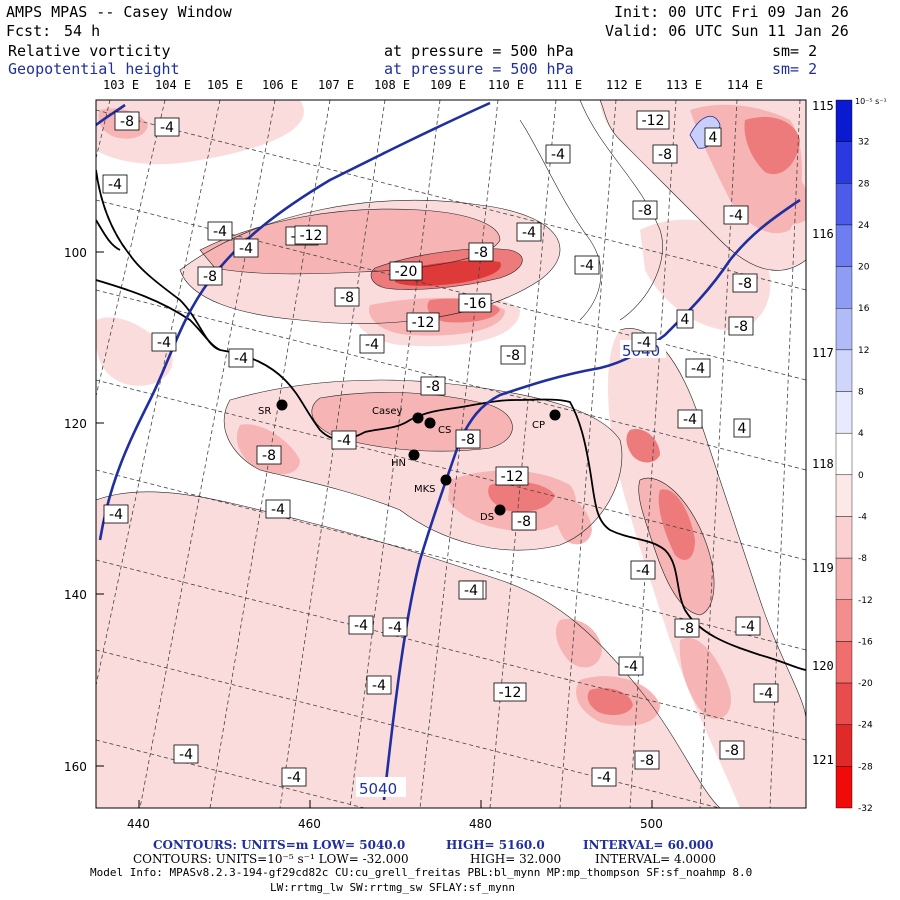 This screenshot has width=900, height=900. What do you see at coordinates (425, 489) in the screenshot?
I see `station-label: MKS` at bounding box center [425, 489].